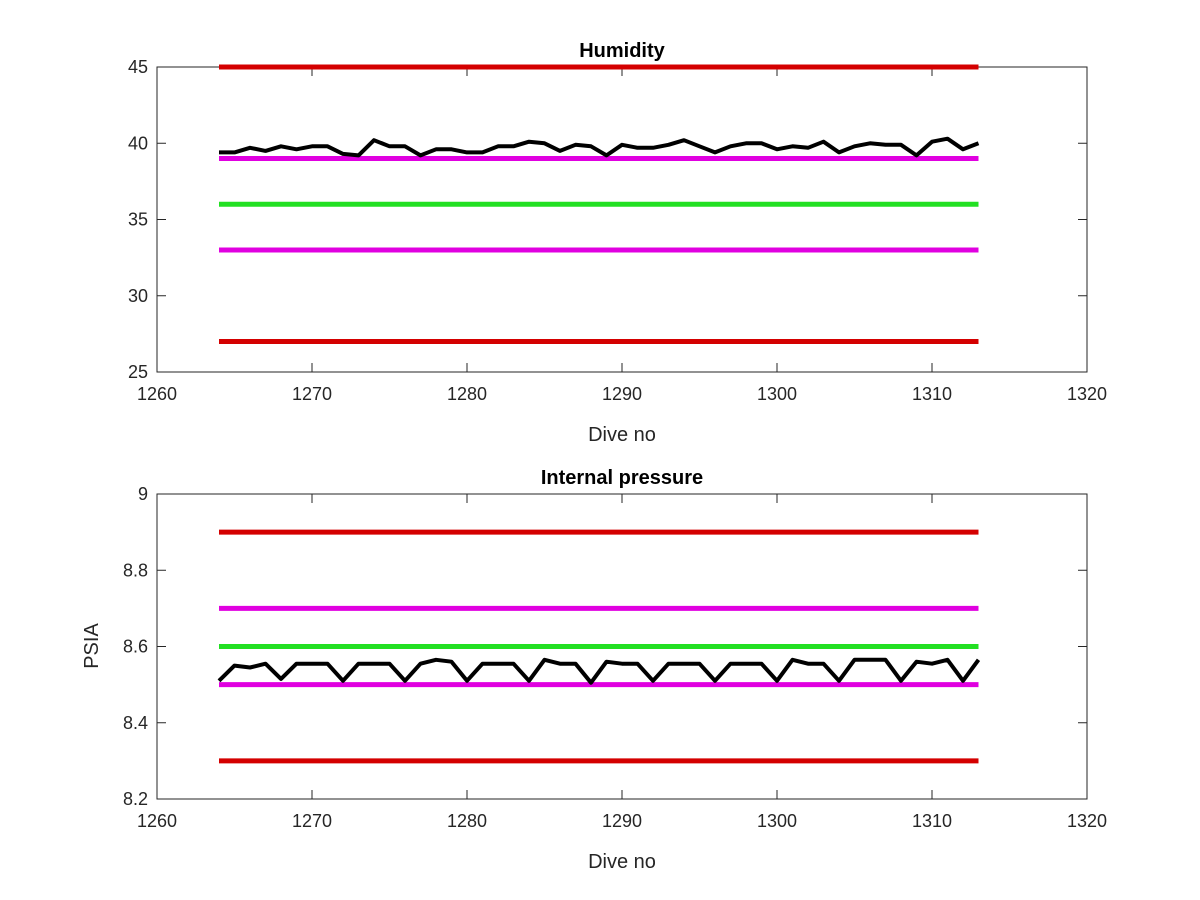  Describe the element at coordinates (622, 394) in the screenshot. I see `humidity-x-tick-label: 1290` at that location.